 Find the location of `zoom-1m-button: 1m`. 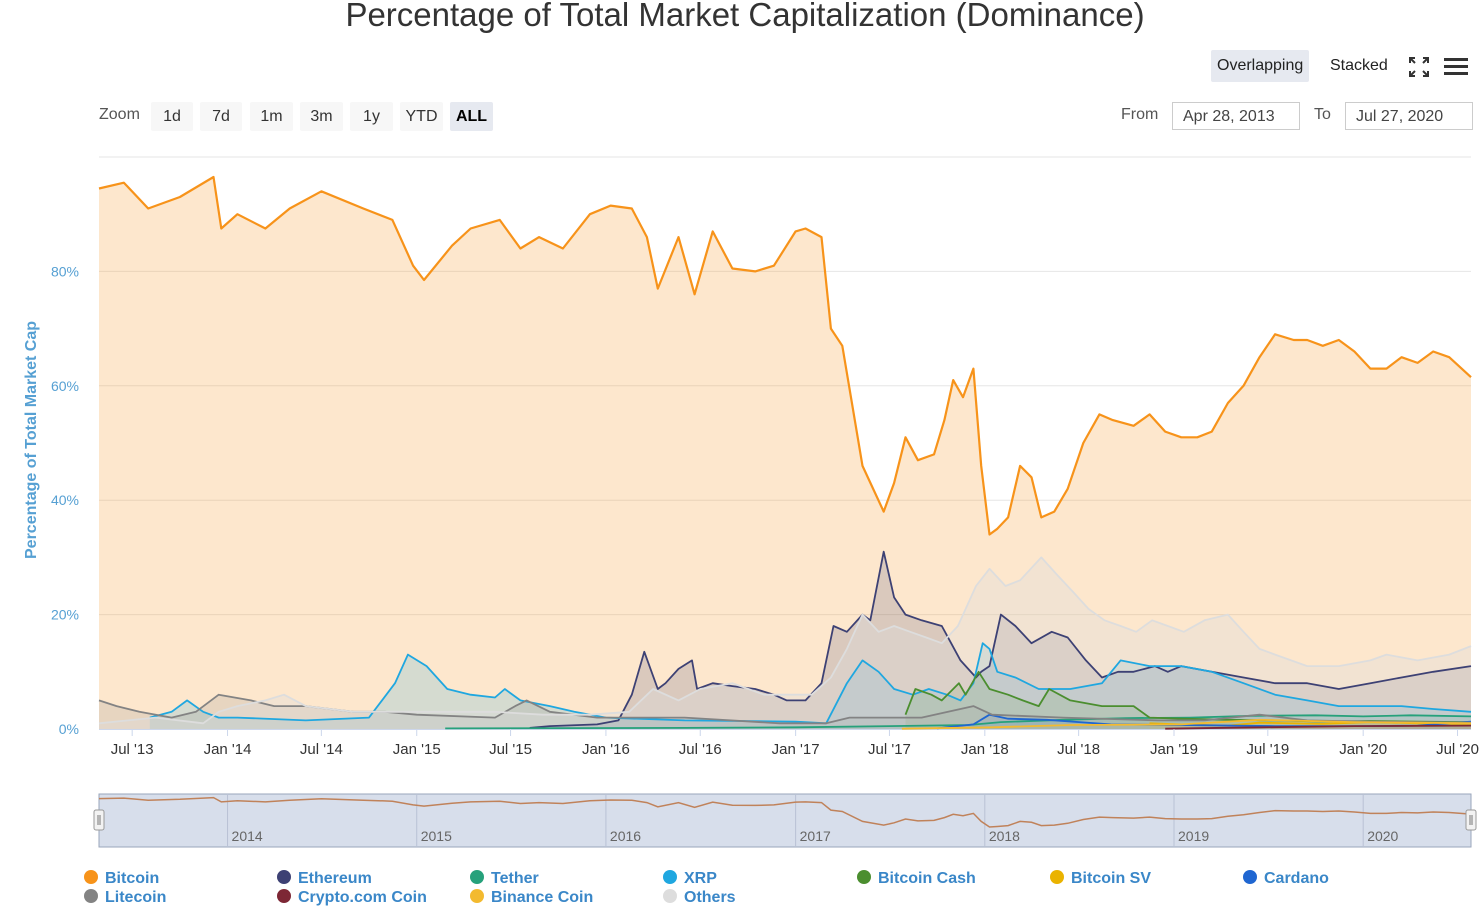

zoom-1m-button: 1m is located at coordinates (271, 116).